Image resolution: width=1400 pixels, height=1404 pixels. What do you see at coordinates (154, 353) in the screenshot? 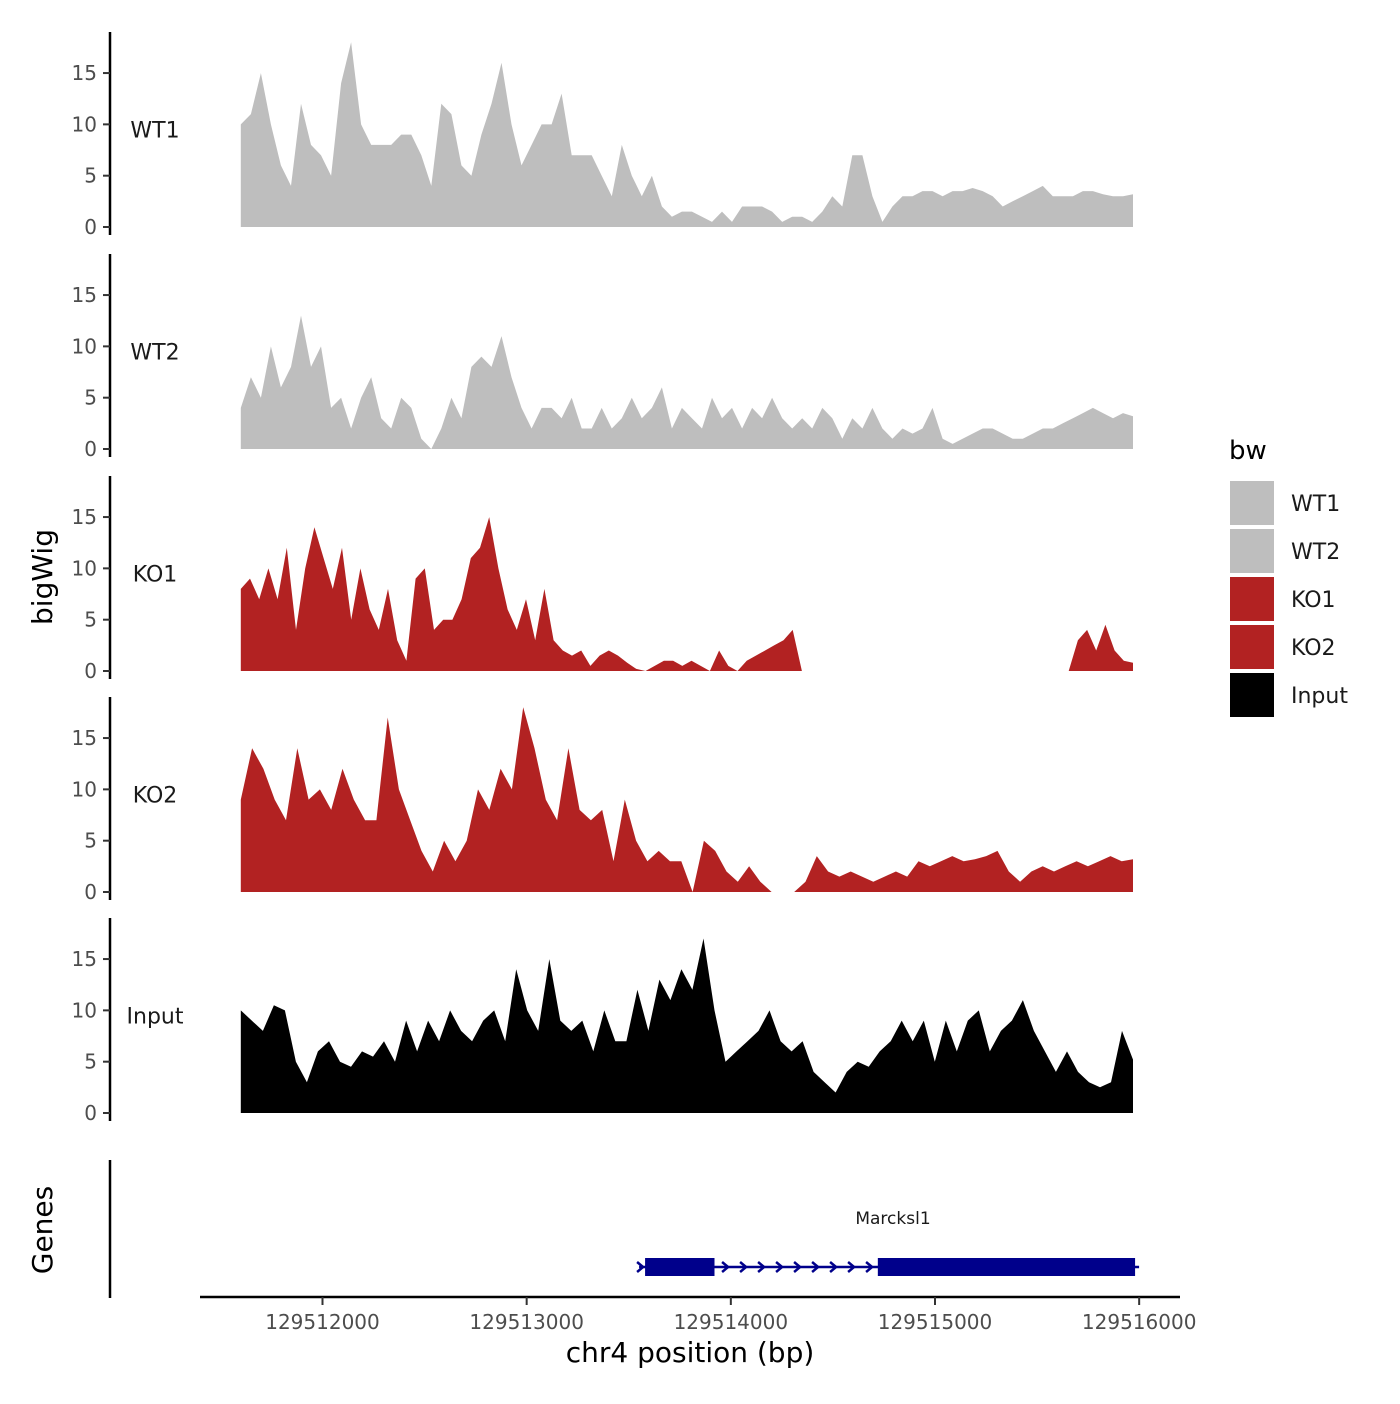
I see `track-label-wt2: WT2` at bounding box center [154, 353].